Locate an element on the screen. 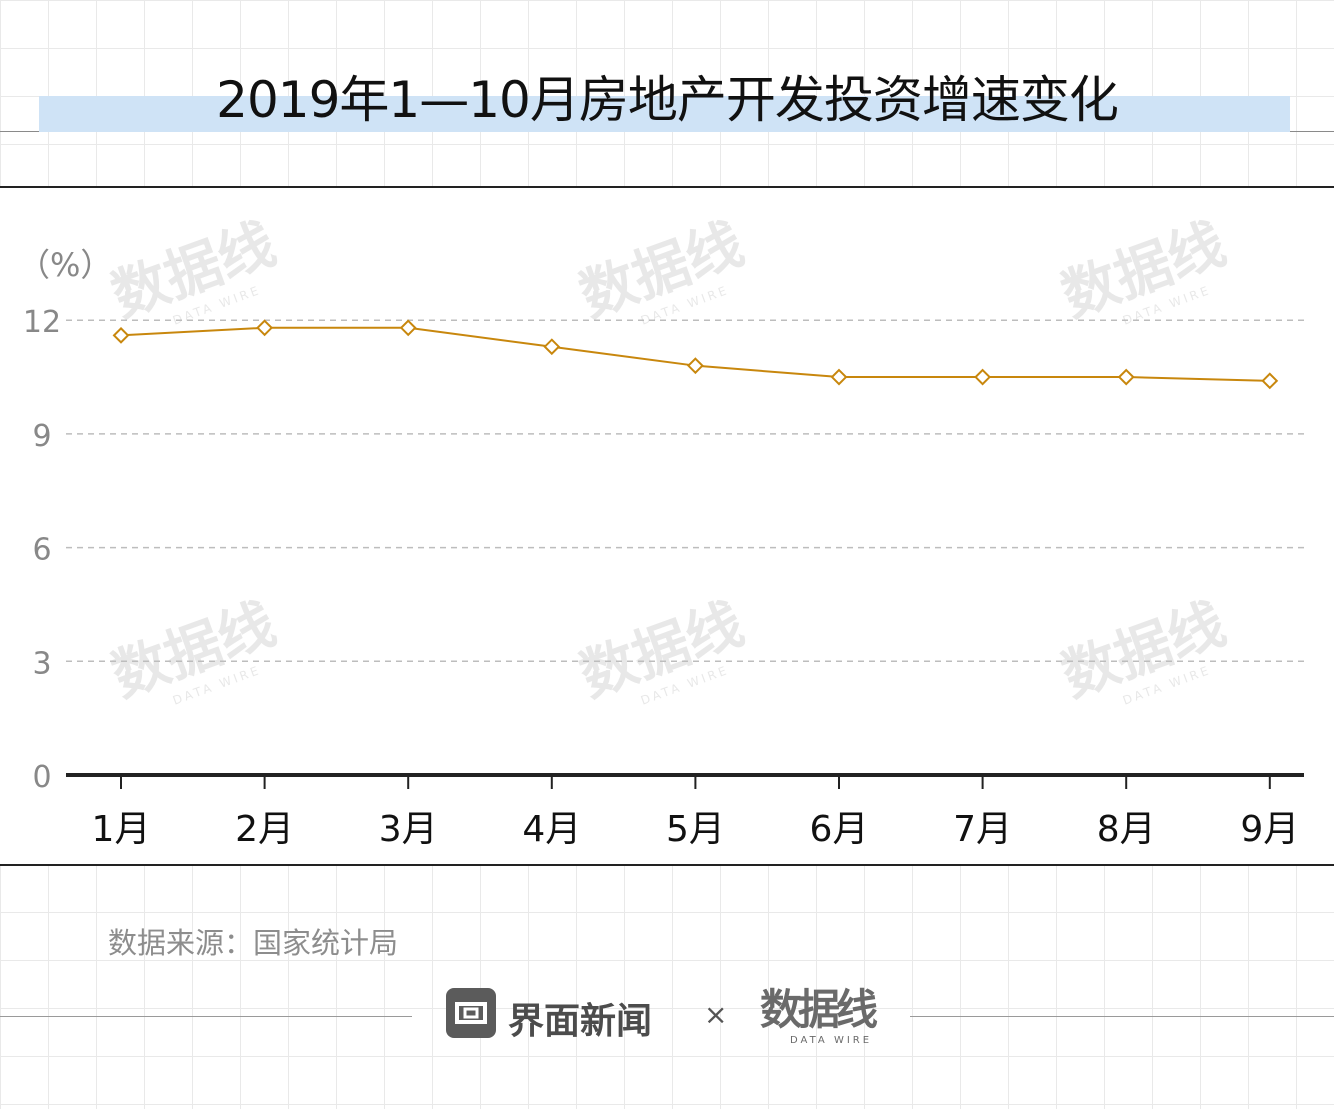 This screenshot has height=1109, width=1334. x-tick-label: 8月 is located at coordinates (1126, 829).